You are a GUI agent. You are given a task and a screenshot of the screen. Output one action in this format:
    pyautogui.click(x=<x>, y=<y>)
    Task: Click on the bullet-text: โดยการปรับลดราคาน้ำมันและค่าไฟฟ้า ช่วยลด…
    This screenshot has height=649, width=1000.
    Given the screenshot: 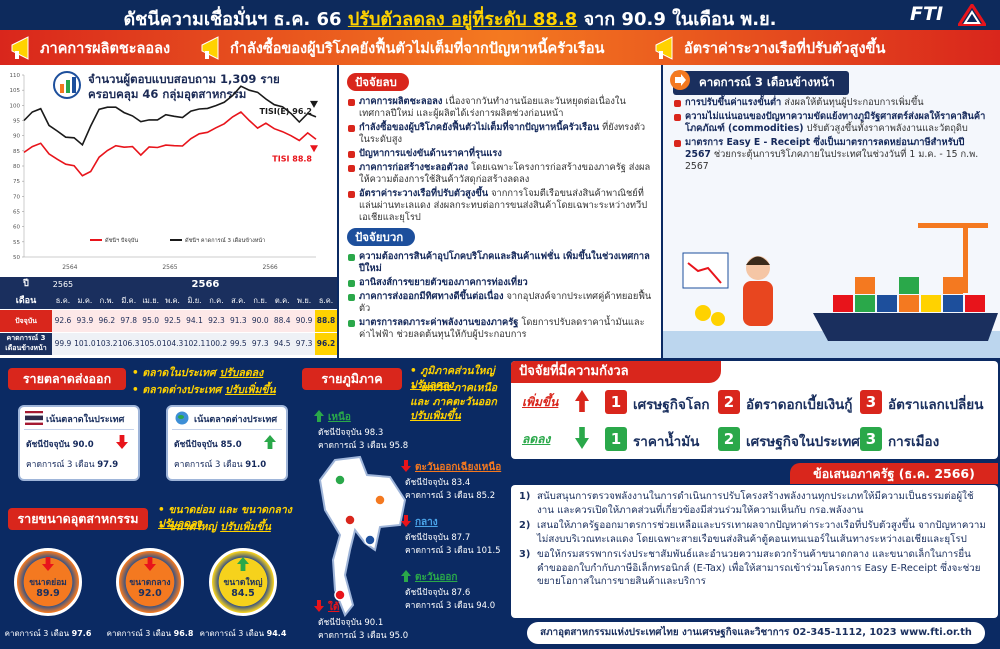 What is the action you would take?
    pyautogui.click(x=502, y=328)
    